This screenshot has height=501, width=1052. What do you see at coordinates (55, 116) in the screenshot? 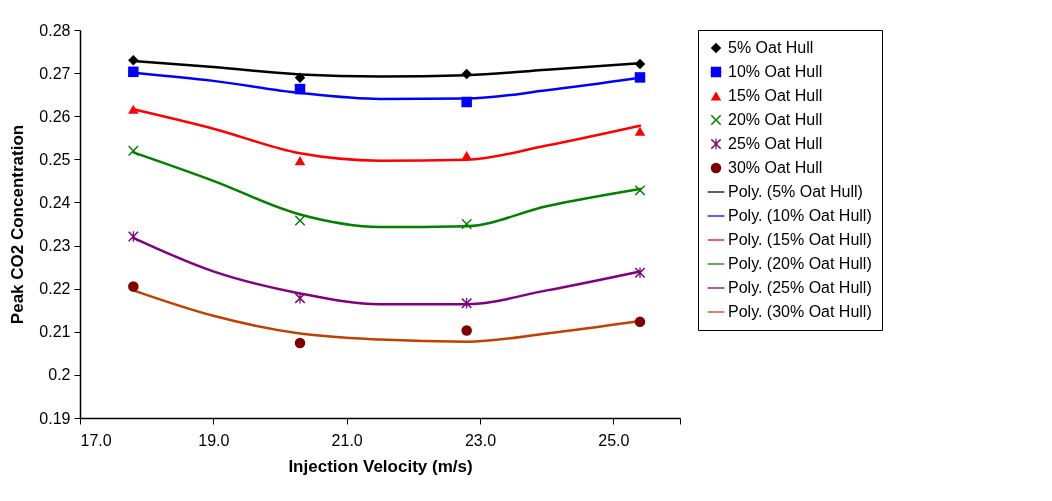
I see `y-tick-label: 0.26` at bounding box center [55, 116].